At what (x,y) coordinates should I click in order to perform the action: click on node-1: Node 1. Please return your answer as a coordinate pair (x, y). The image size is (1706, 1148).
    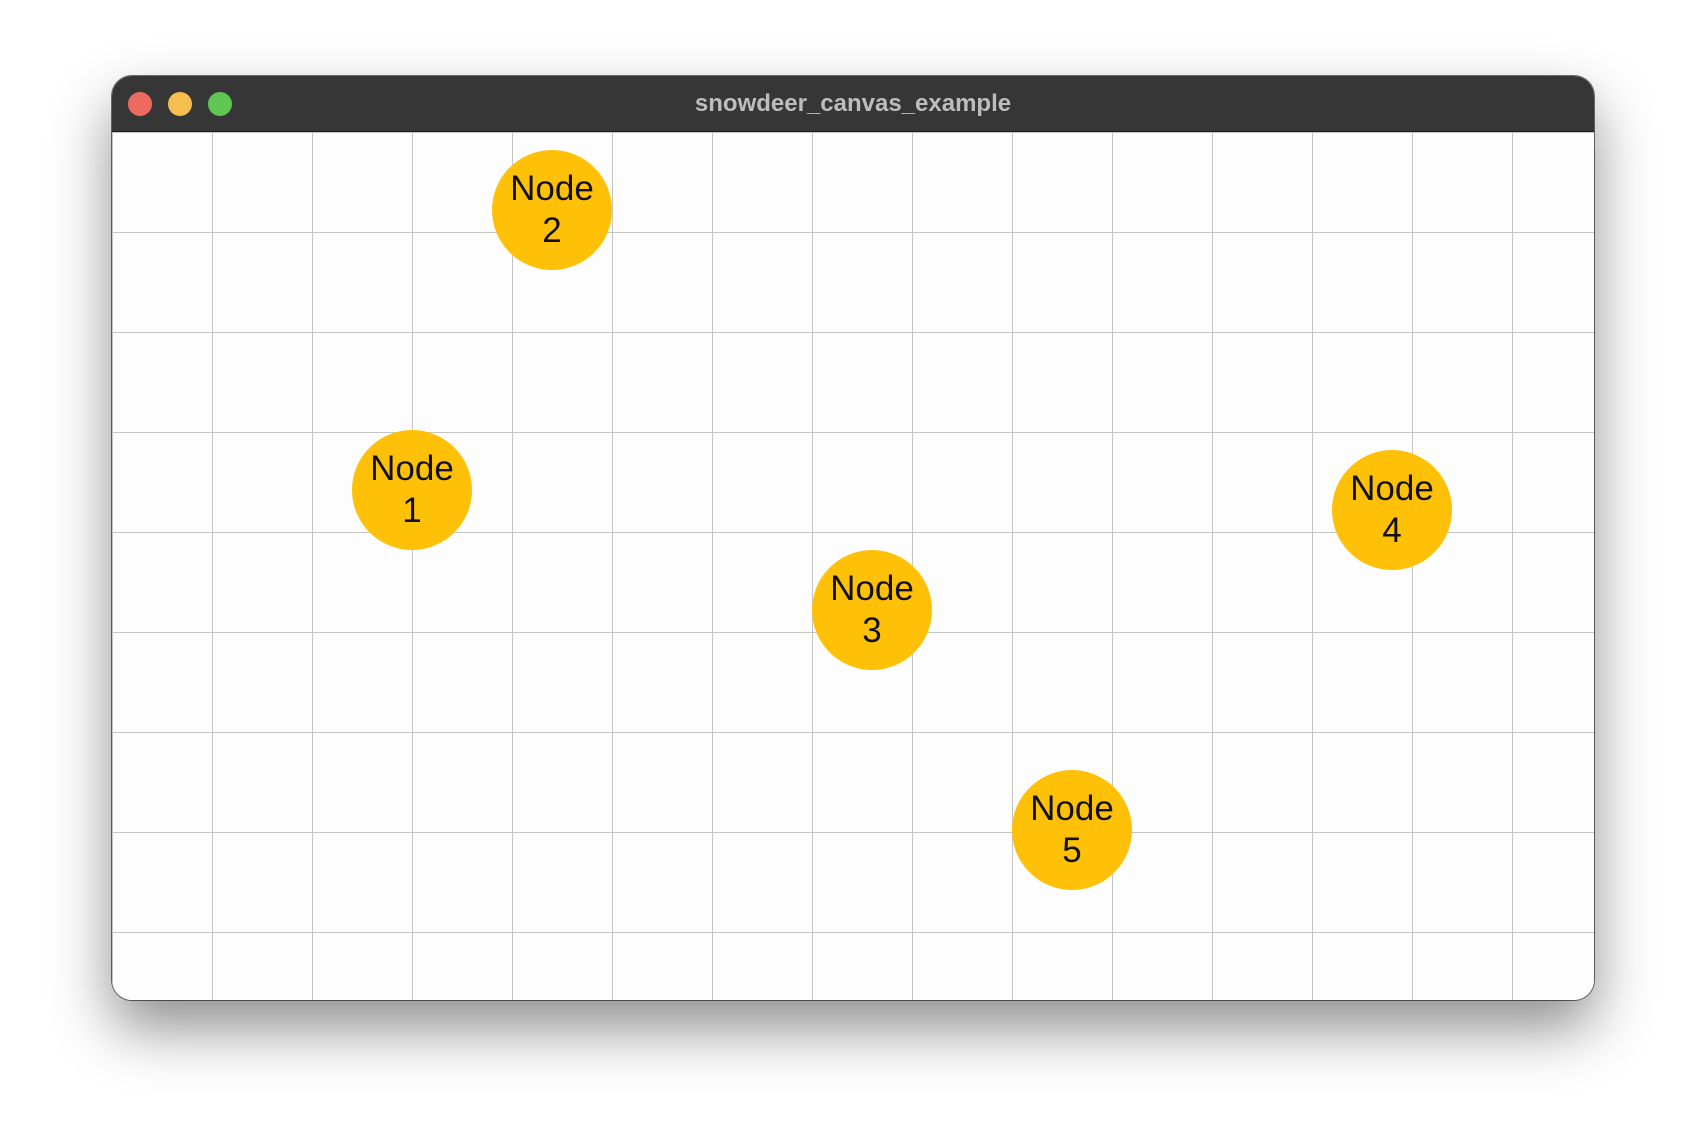
    Looking at the image, I should click on (412, 490).